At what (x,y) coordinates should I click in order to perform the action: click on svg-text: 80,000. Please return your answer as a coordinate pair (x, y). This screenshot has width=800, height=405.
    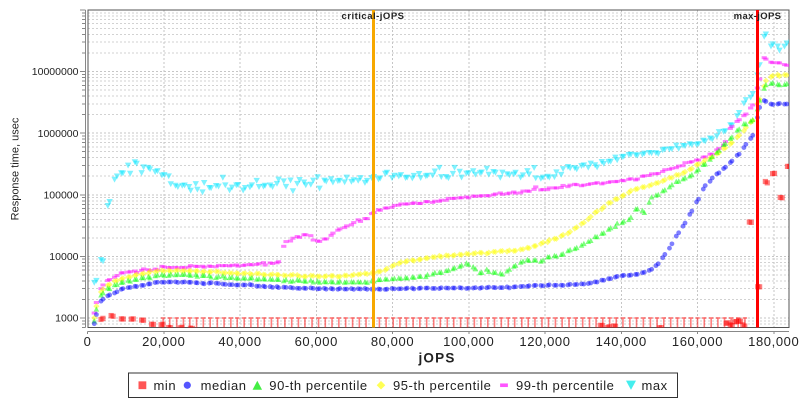
    Looking at the image, I should click on (392, 341).